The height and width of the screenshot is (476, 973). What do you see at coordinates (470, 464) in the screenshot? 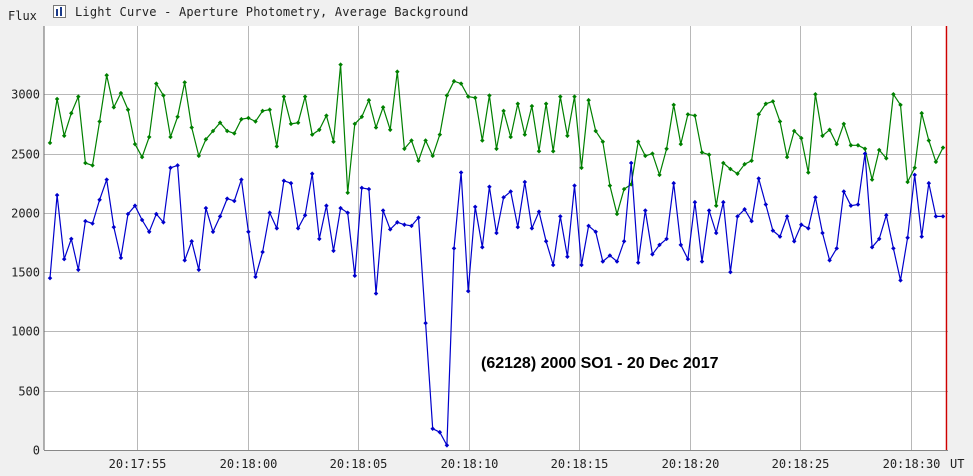
I see `x-tick-label: 20:18:10` at bounding box center [470, 464].